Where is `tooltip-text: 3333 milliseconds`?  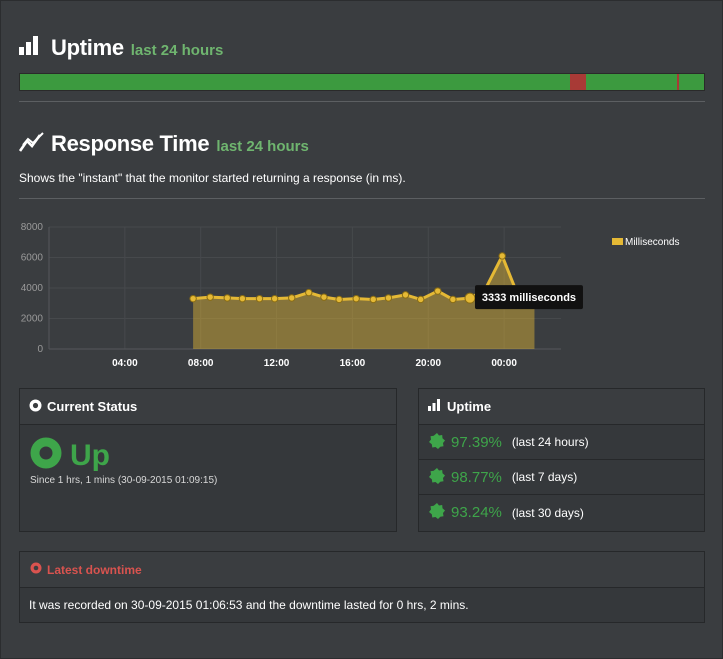 tooltip-text: 3333 milliseconds is located at coordinates (529, 298).